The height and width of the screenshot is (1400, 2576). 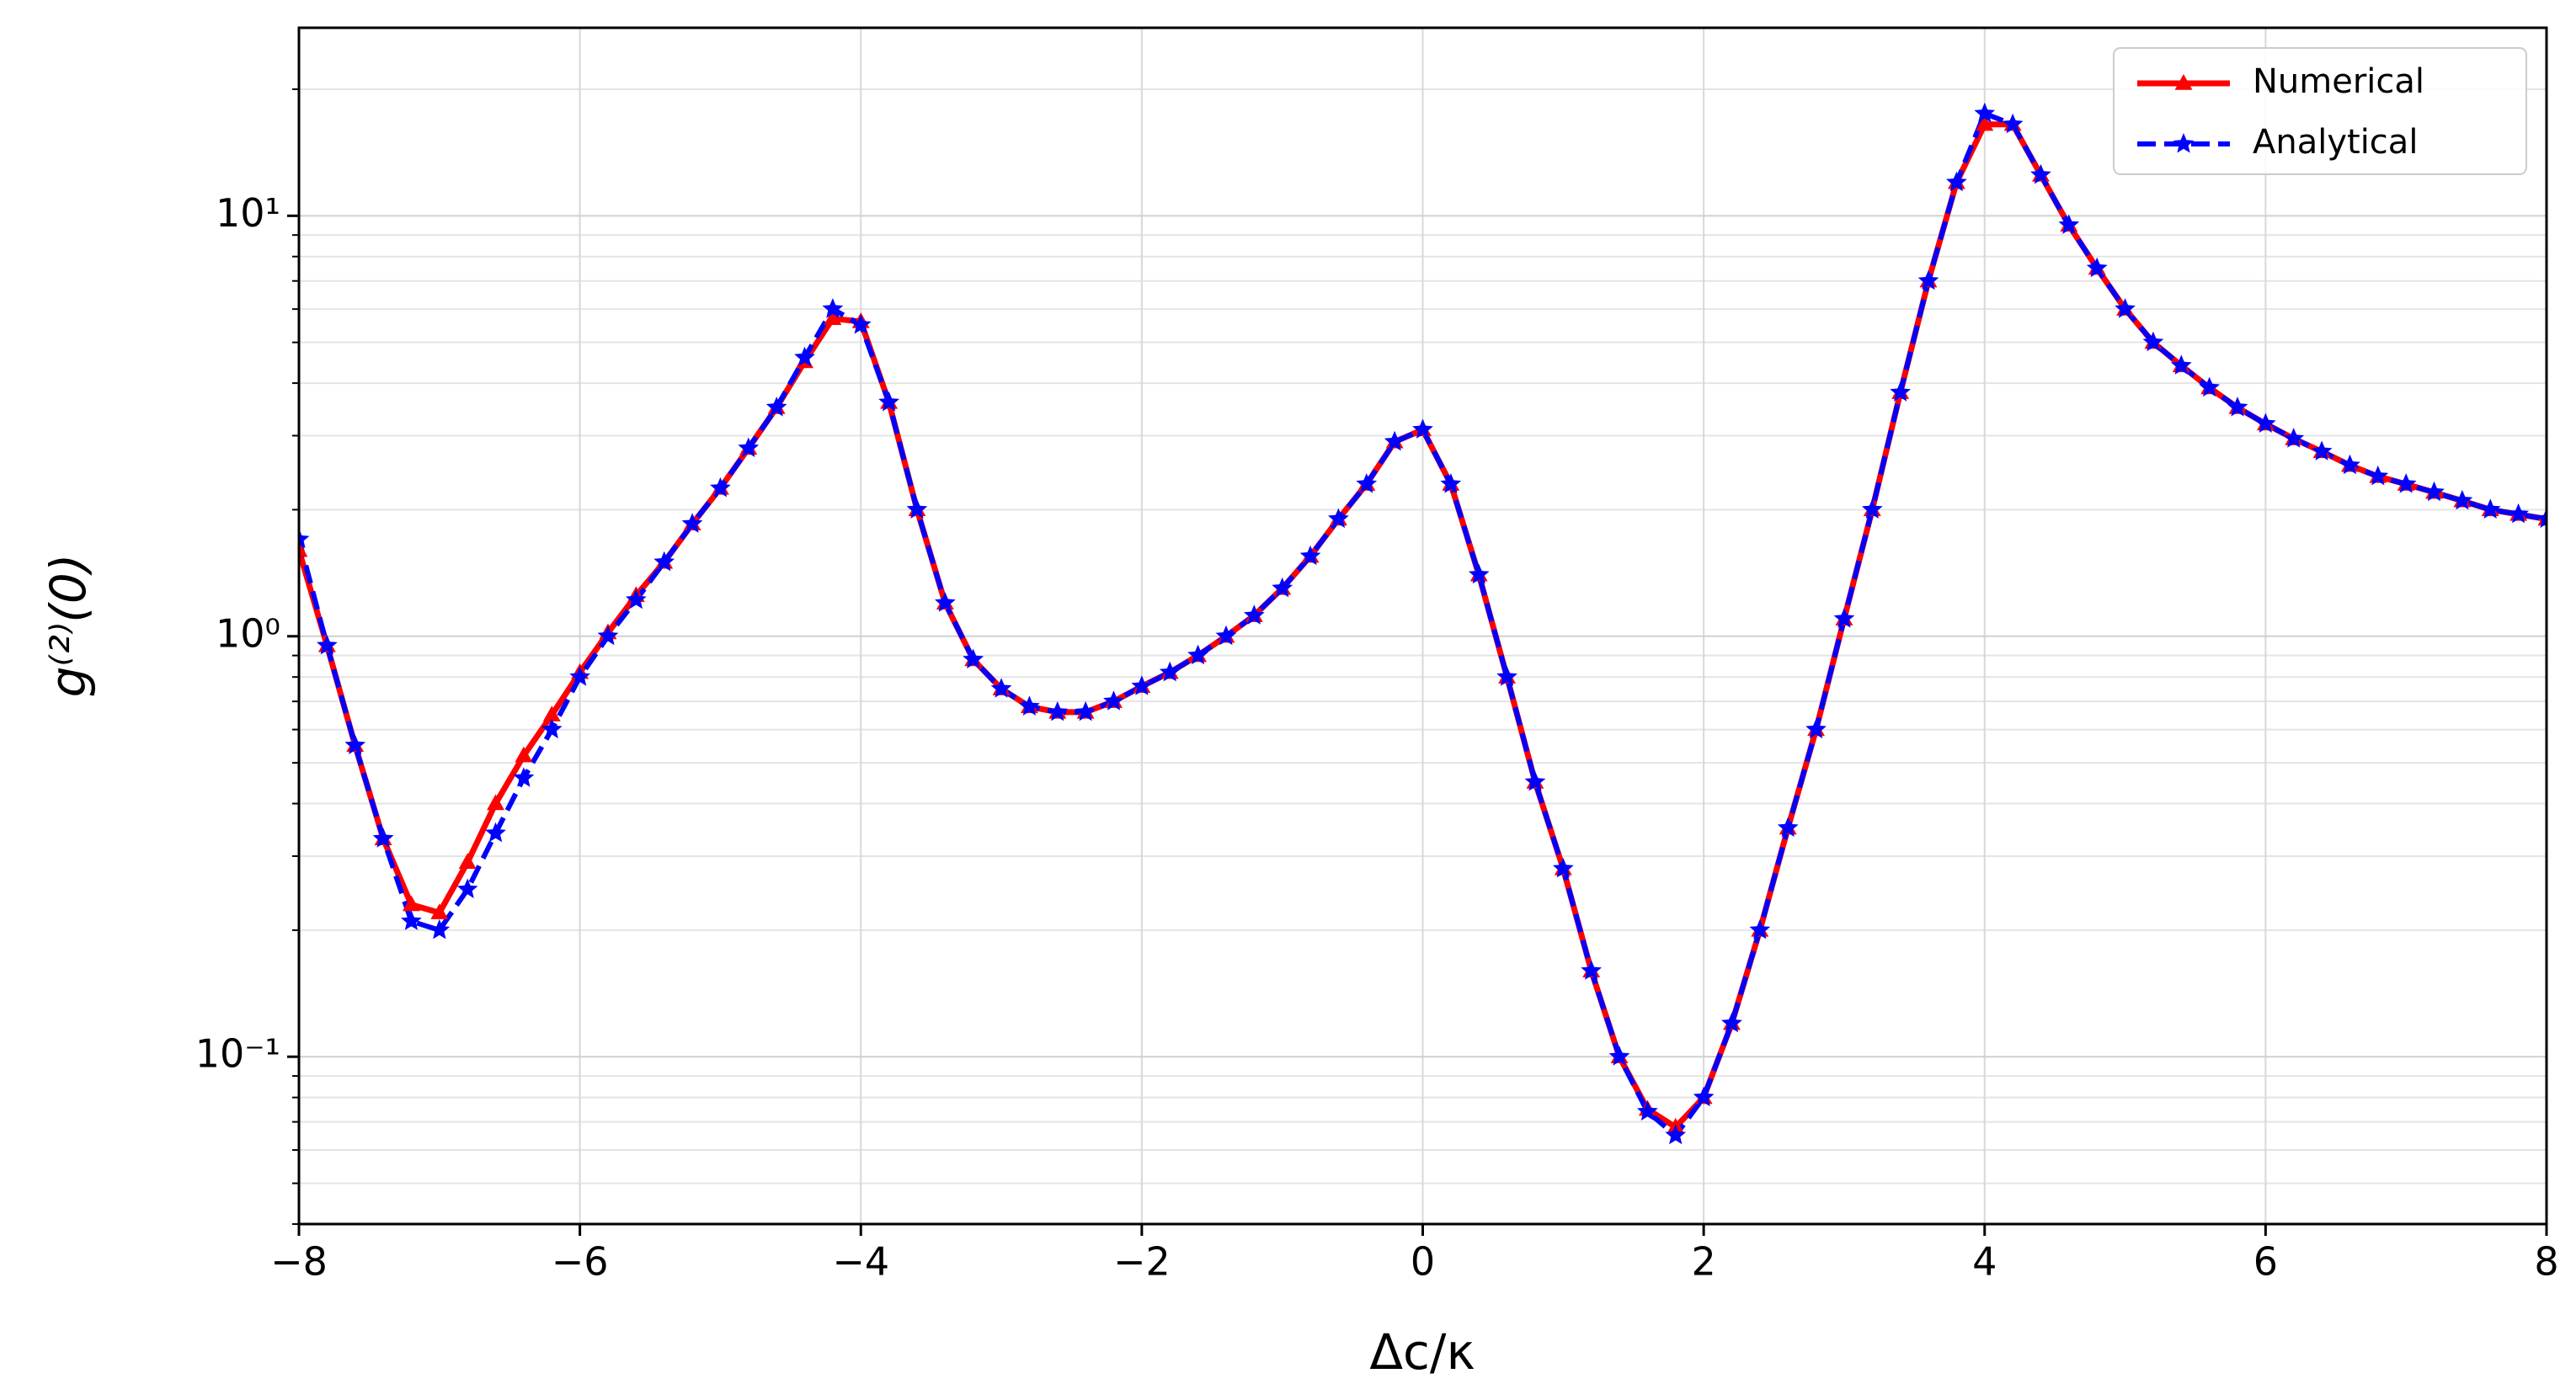 I want to click on x-tick-label: 0, so click(x=1423, y=1262).